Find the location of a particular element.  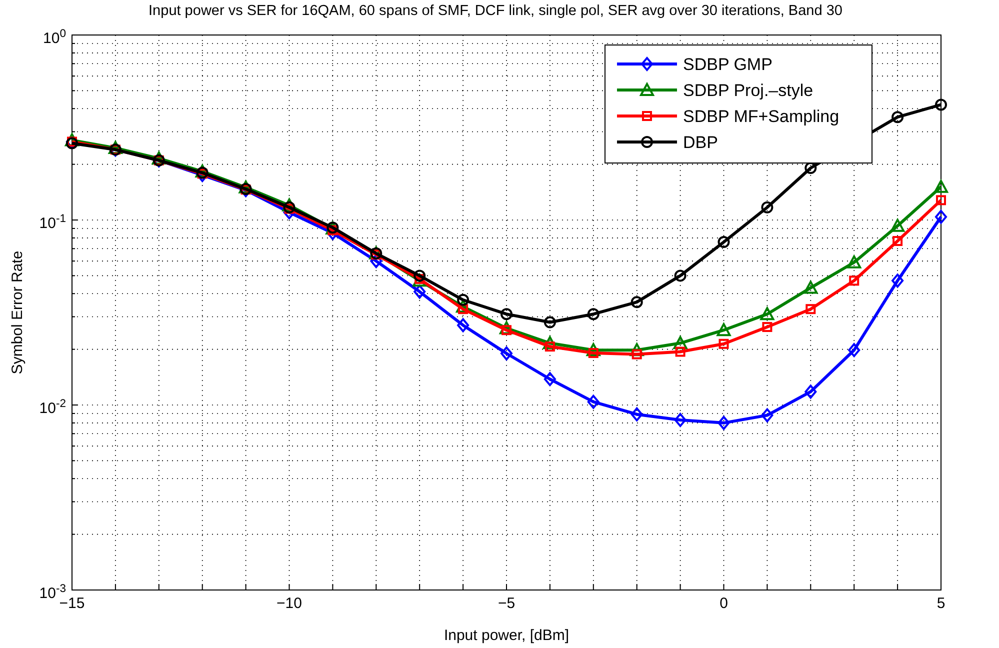

y-tick-label: 10$^{-1}$ is located at coordinates (52, 222).